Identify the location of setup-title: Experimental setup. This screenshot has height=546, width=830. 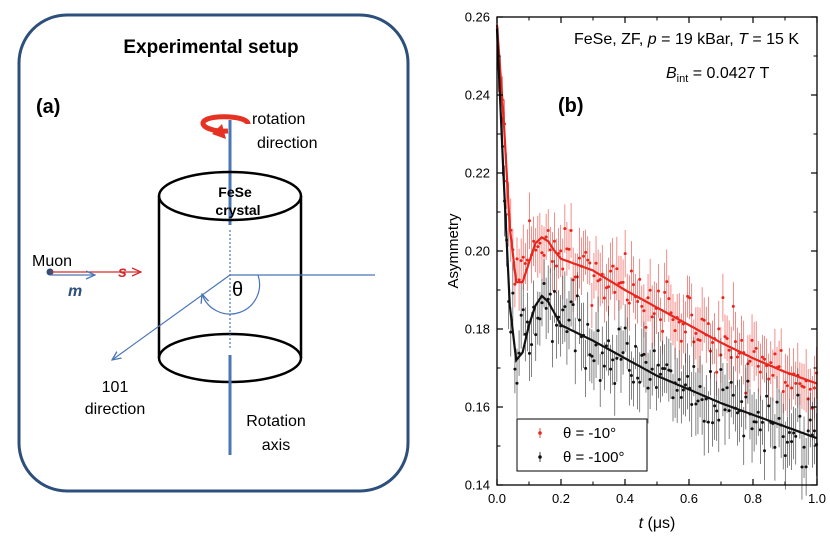
(210, 47).